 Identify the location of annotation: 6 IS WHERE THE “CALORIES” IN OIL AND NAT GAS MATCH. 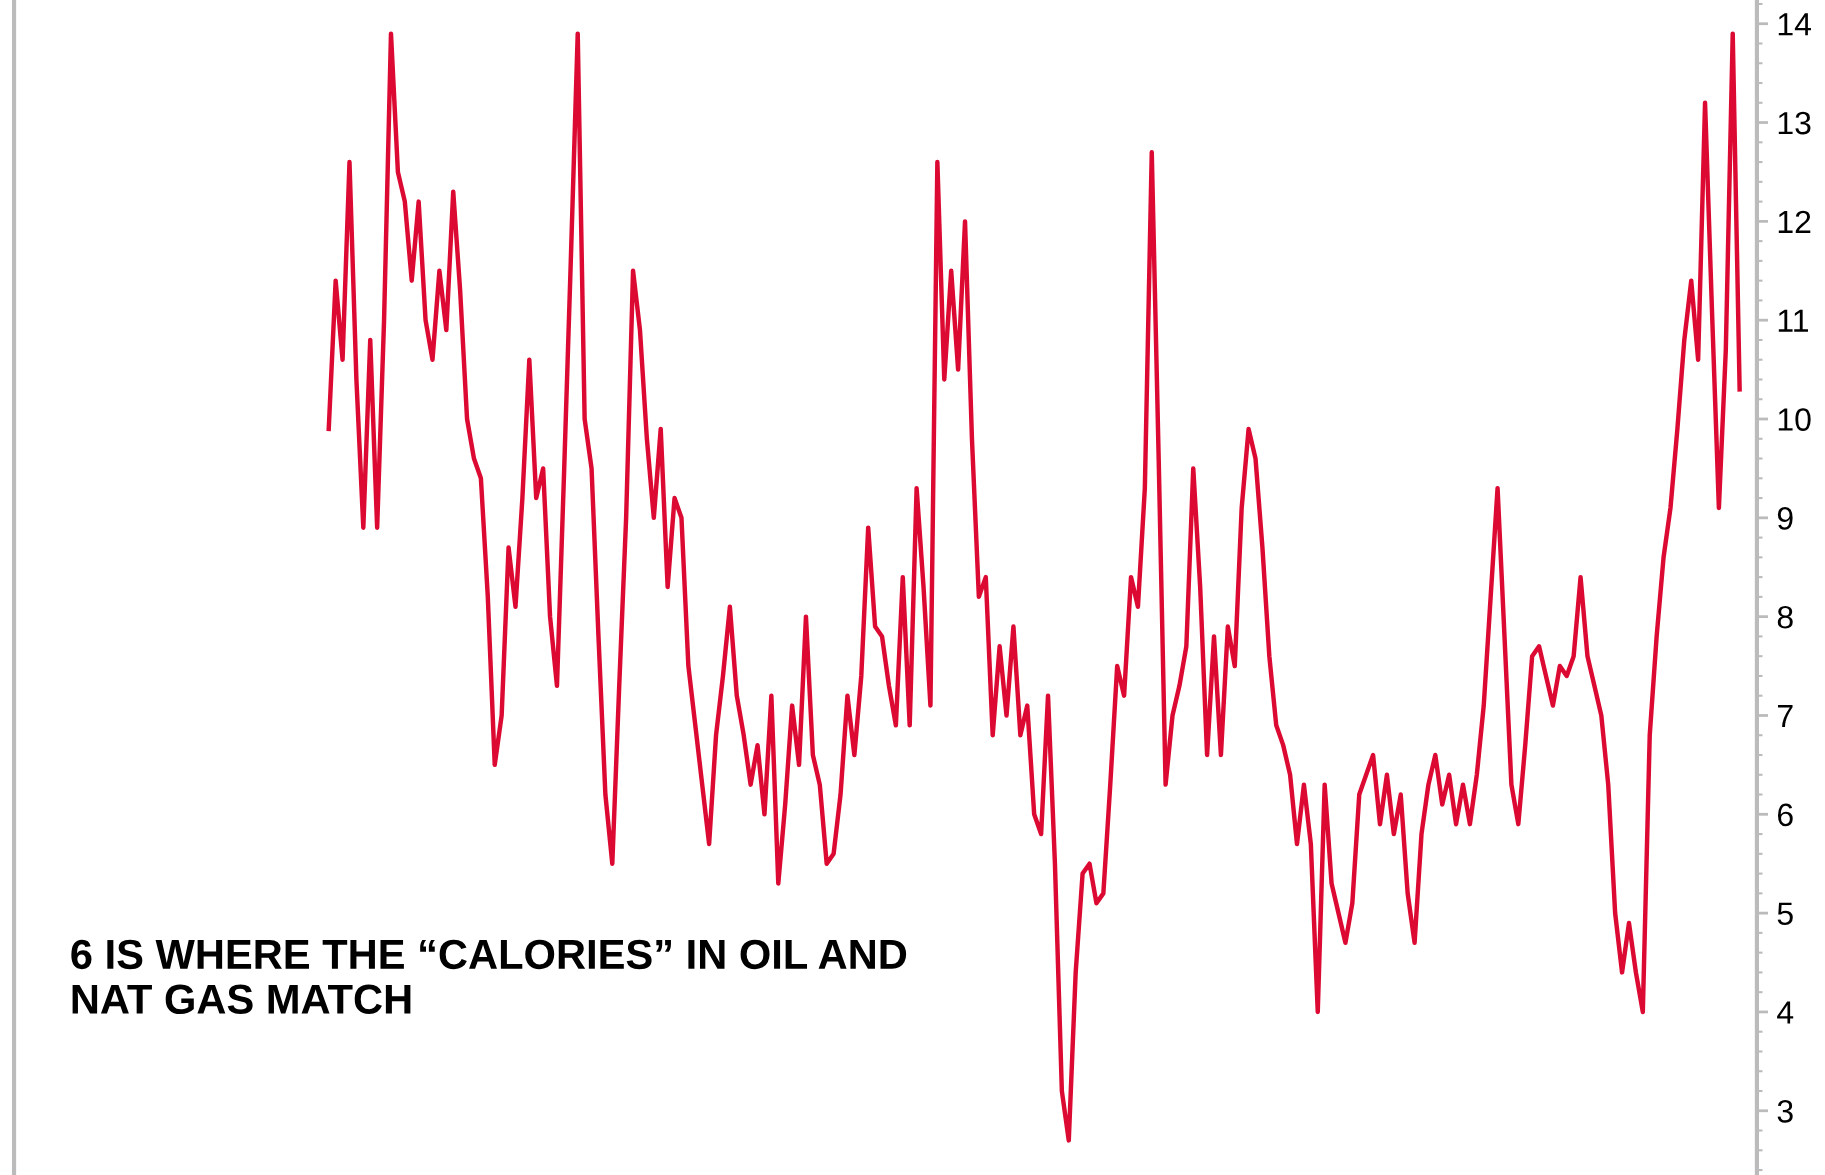
(489, 977).